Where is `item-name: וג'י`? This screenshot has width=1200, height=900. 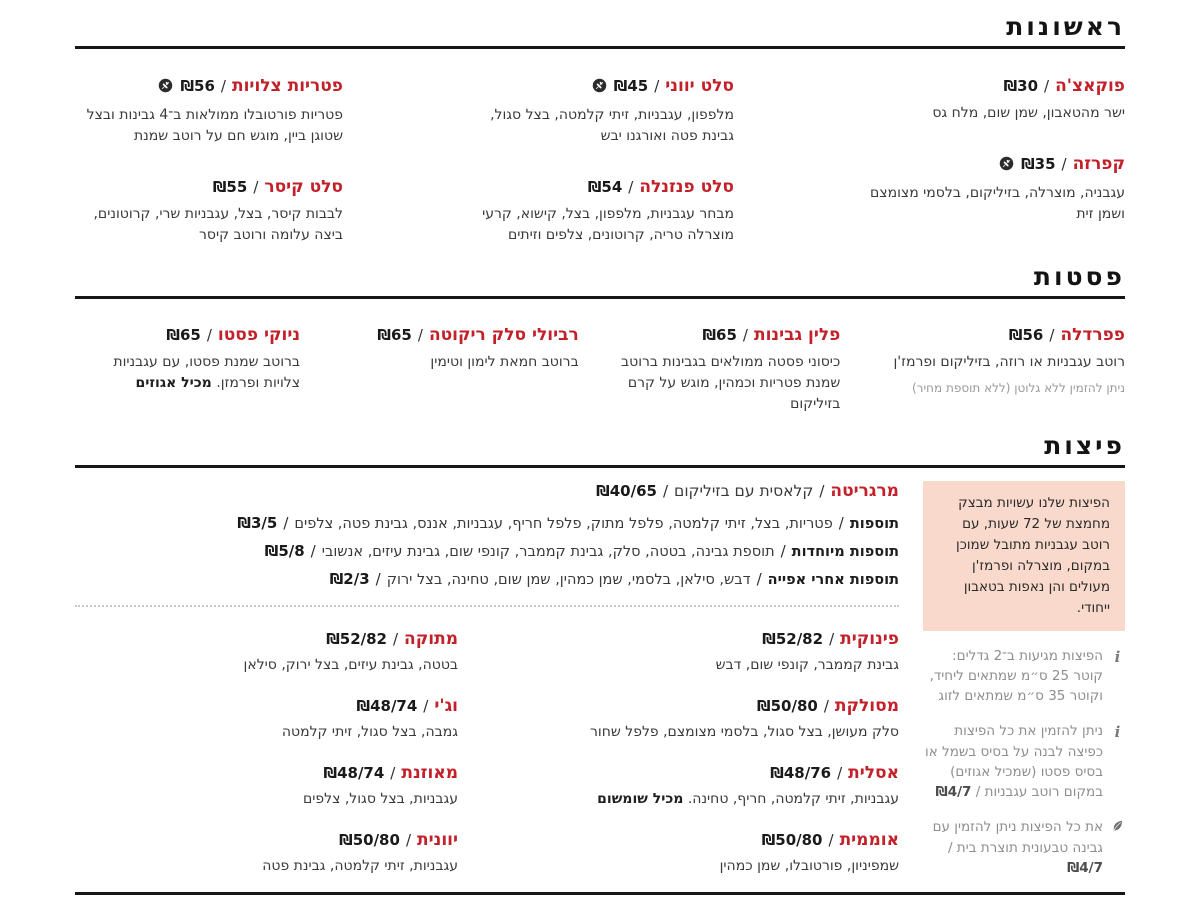 item-name: וג'י is located at coordinates (446, 706).